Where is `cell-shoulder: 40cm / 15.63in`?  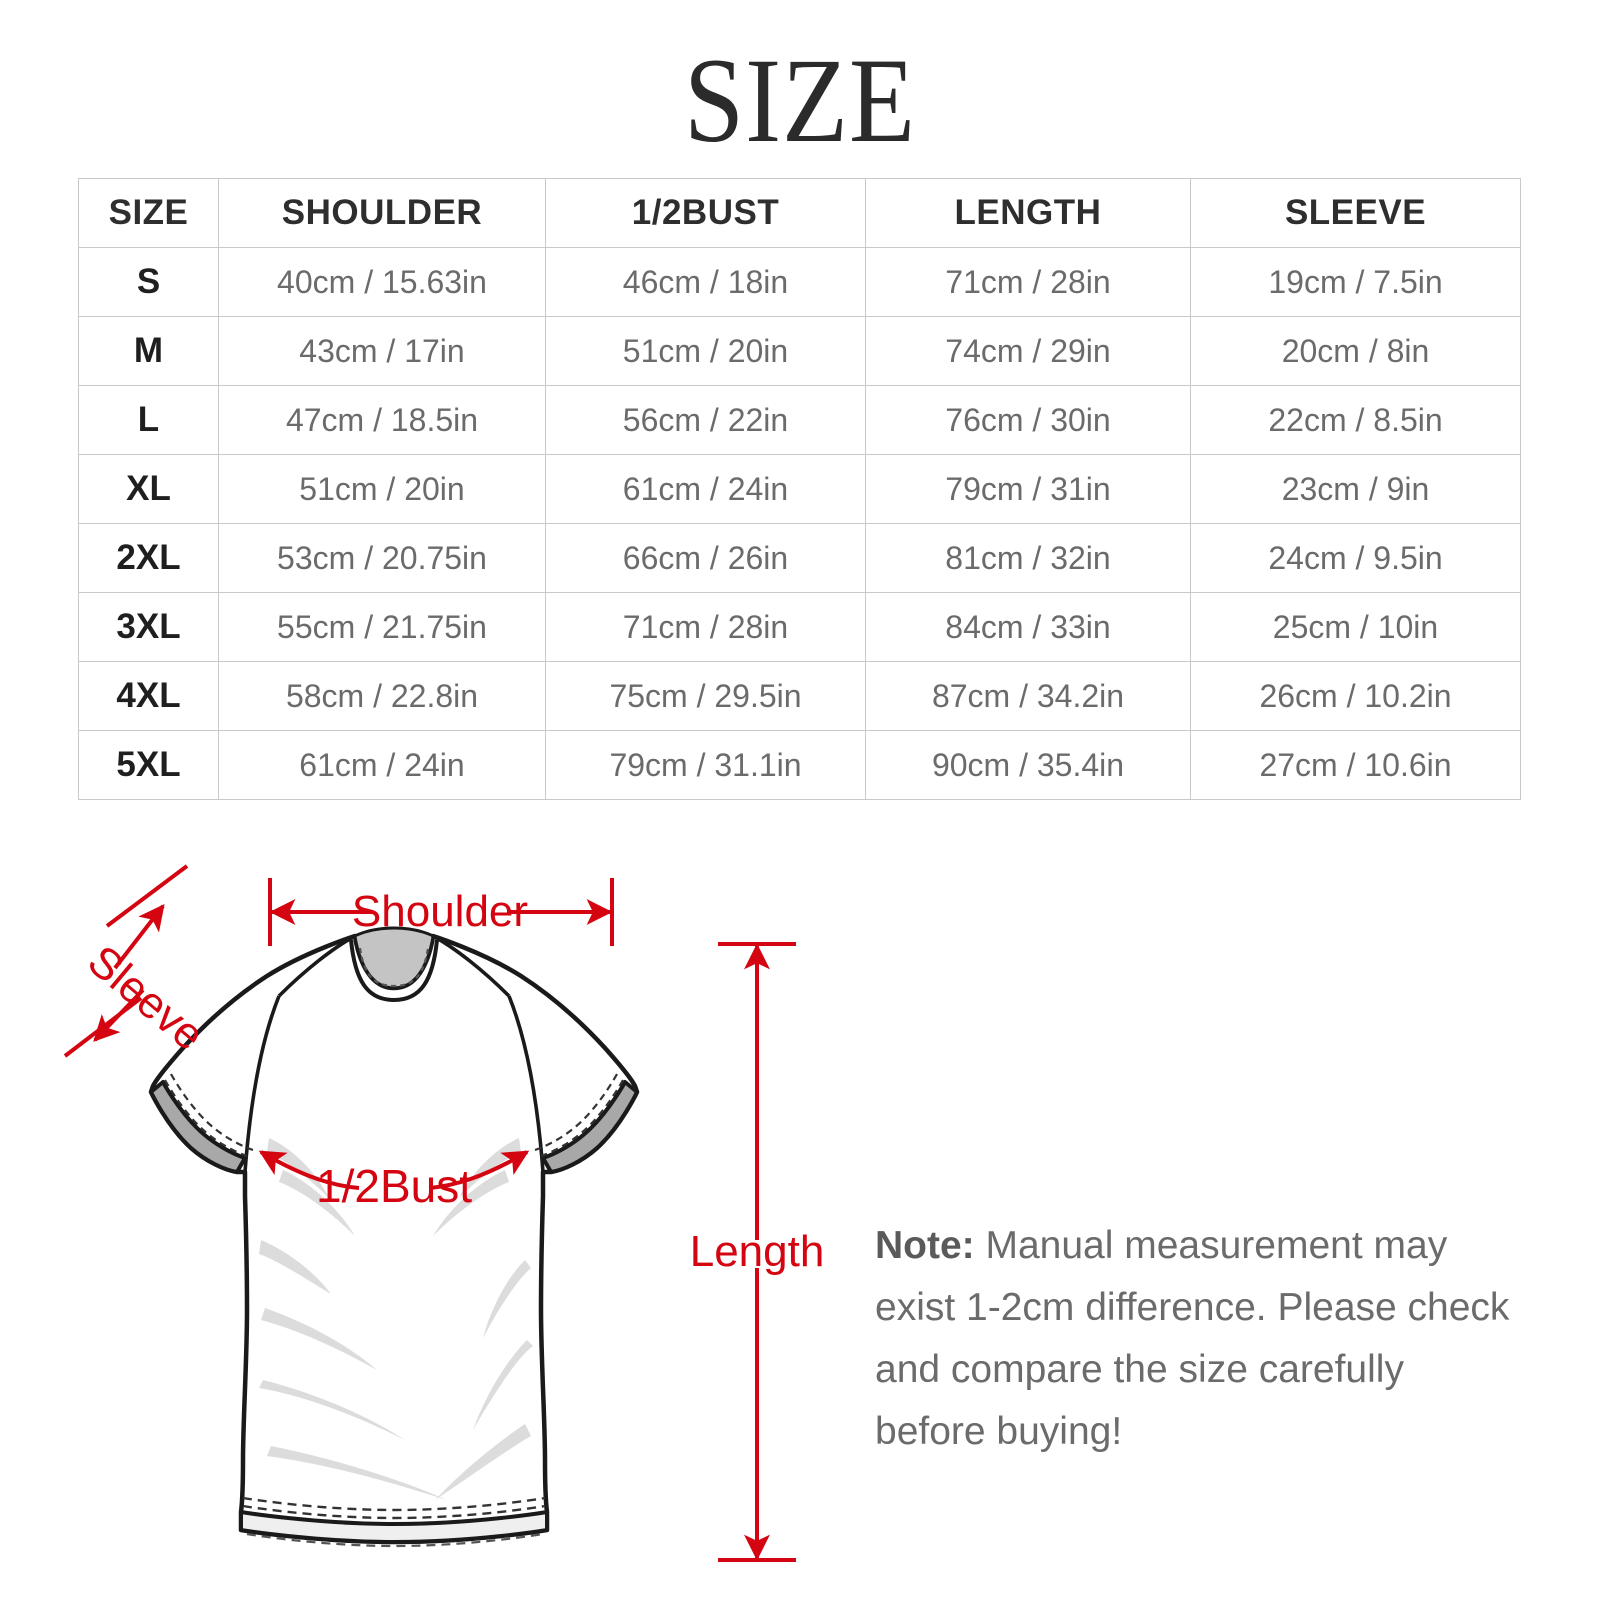 cell-shoulder: 40cm / 15.63in is located at coordinates (382, 282).